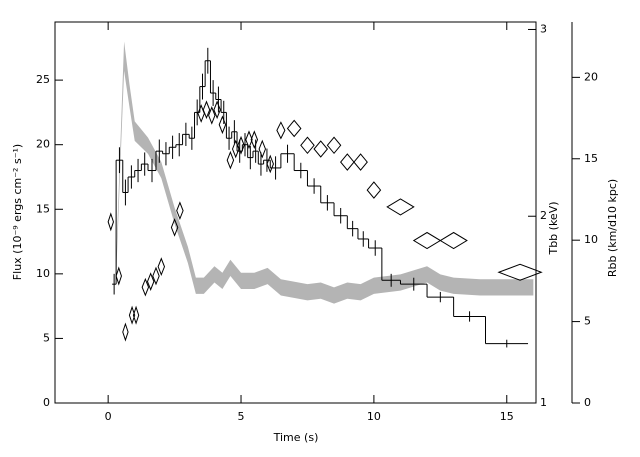  What do you see at coordinates (296, 437) in the screenshot?
I see `x-axis-label: Time (s)` at bounding box center [296, 437].